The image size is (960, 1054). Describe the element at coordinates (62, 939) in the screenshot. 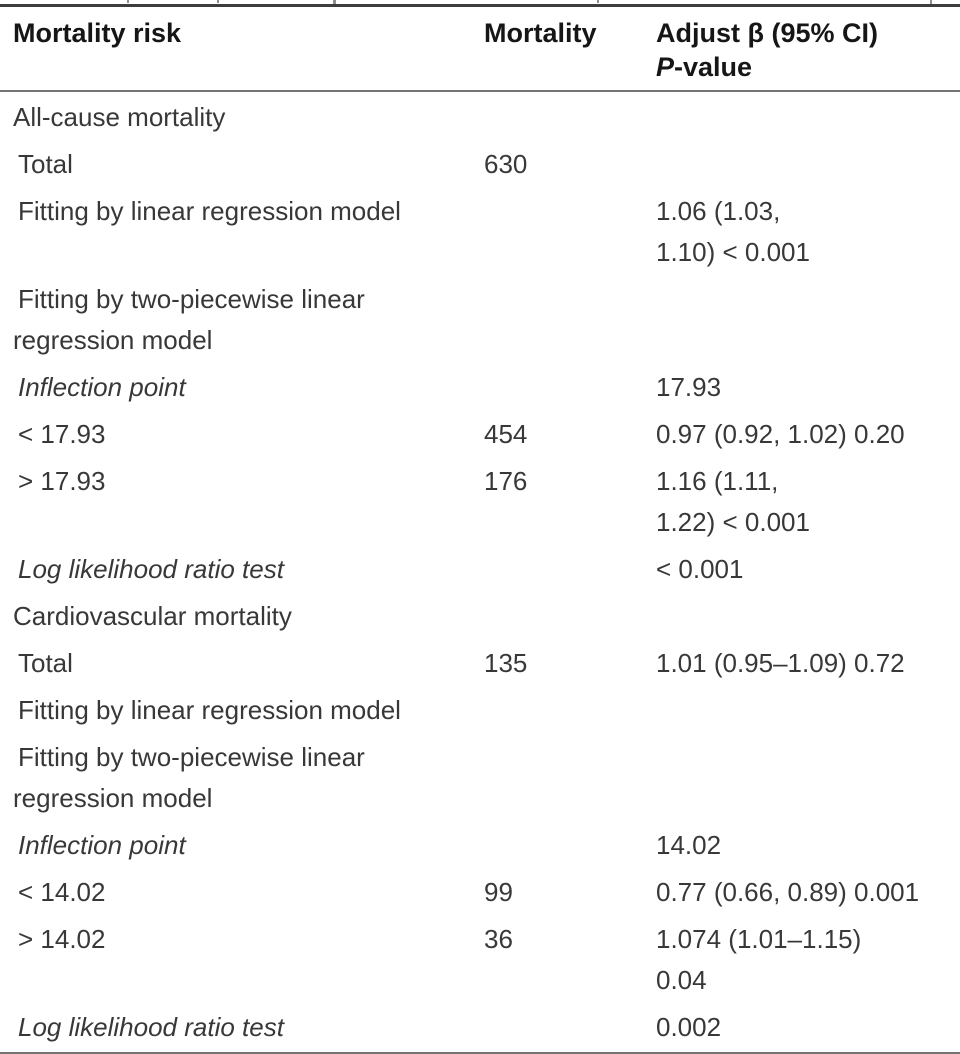

I see `row-label: > 14.02` at that location.